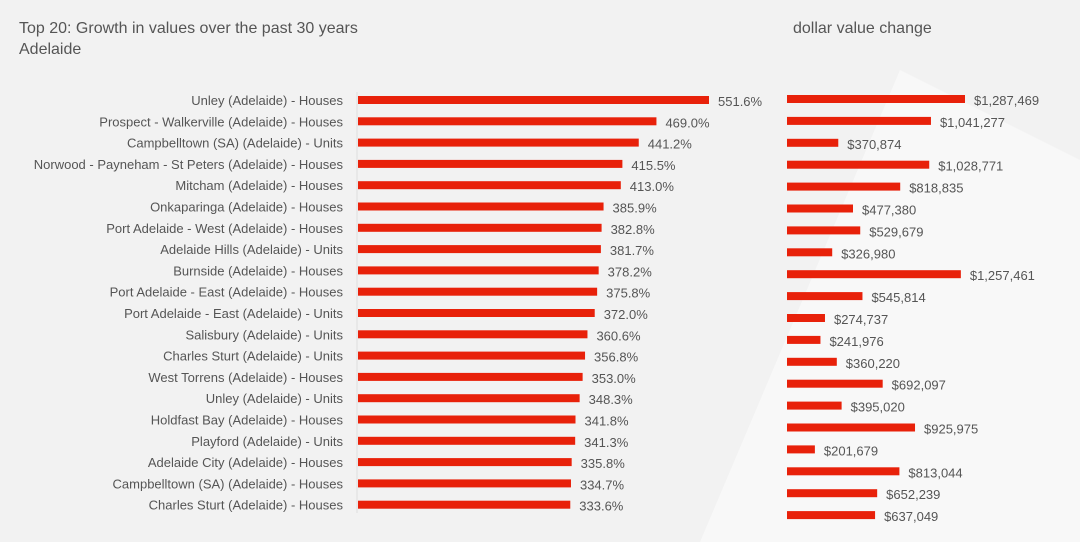 This screenshot has height=542, width=1080. Describe the element at coordinates (246, 462) in the screenshot. I see `category-label: Adelaide City (Adelaide) - Houses` at that location.